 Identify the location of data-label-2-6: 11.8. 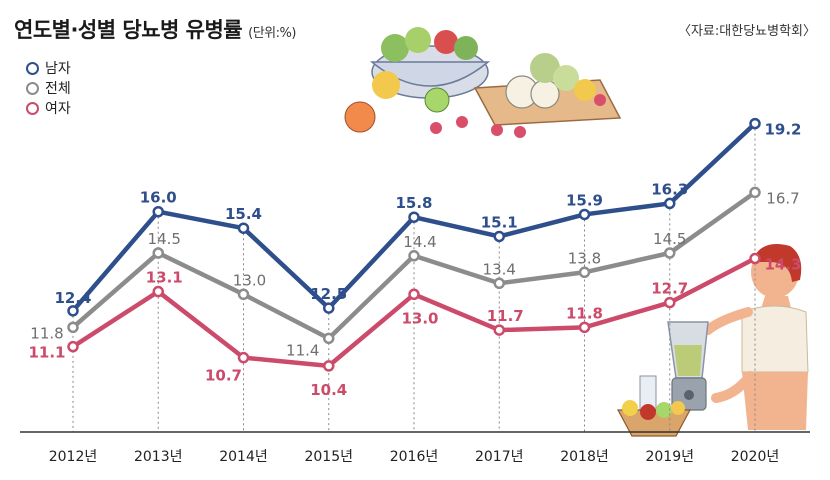
(584, 313).